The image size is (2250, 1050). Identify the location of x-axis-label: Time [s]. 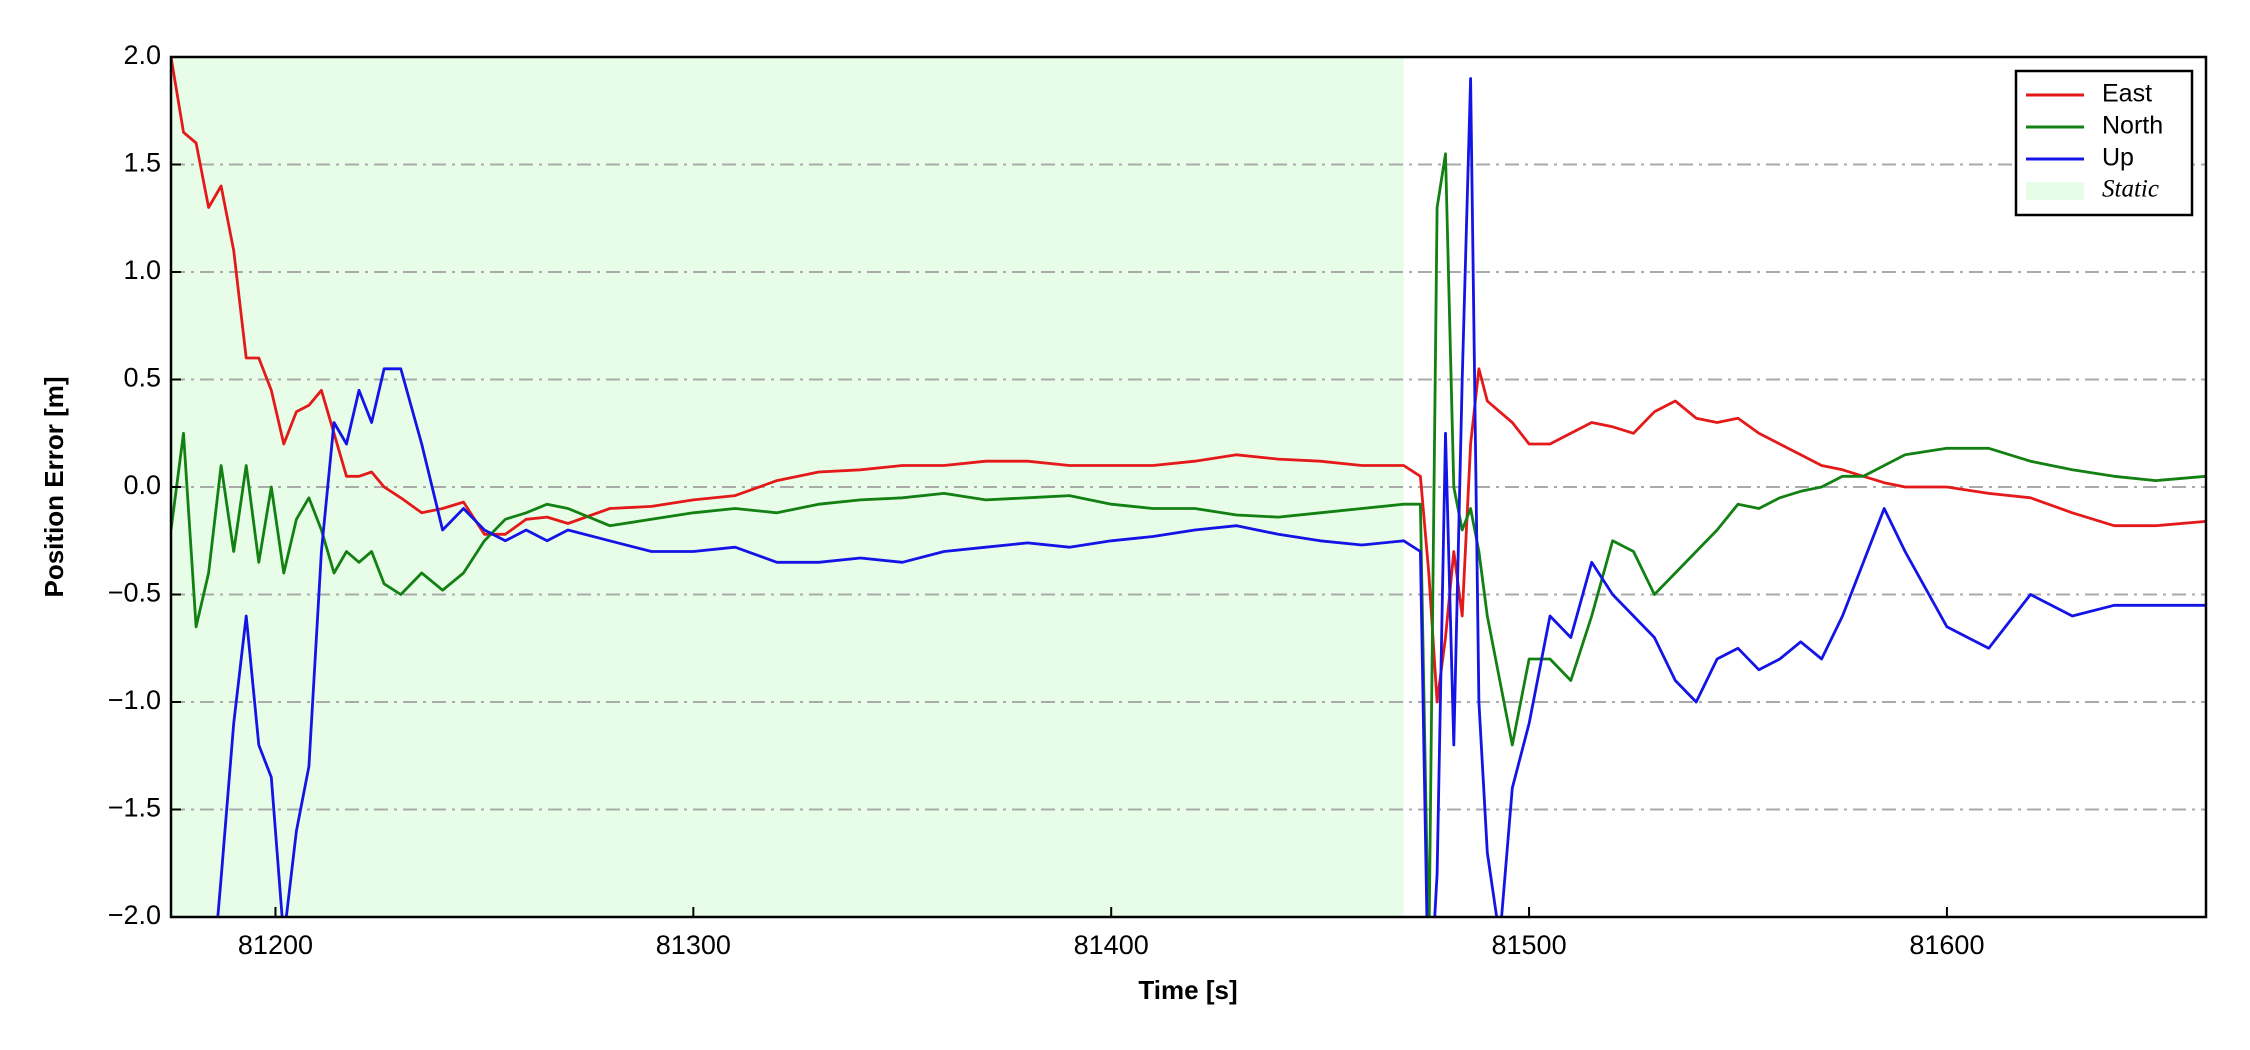
(1187, 990).